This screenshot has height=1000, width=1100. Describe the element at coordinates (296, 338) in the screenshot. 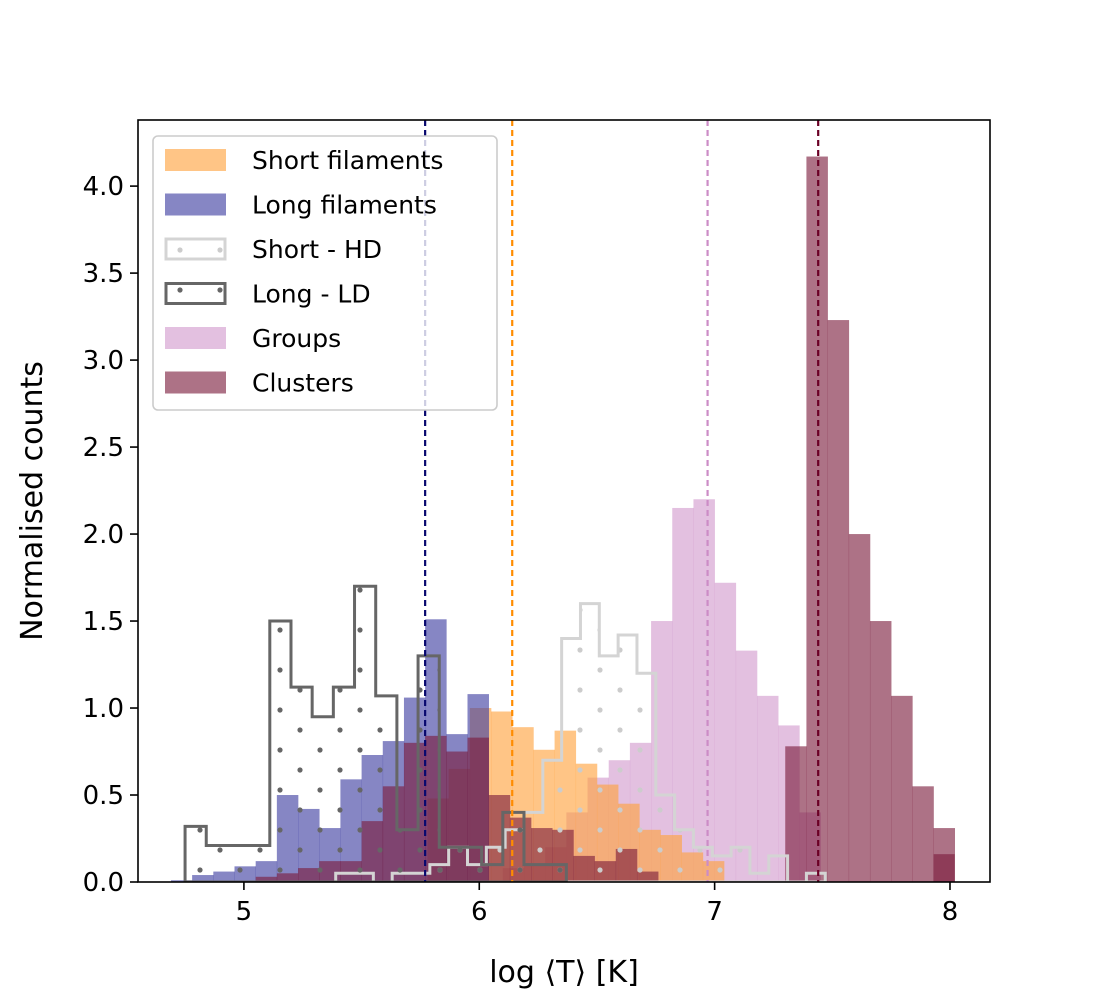

I see `legend-label-groups: Groups` at that location.